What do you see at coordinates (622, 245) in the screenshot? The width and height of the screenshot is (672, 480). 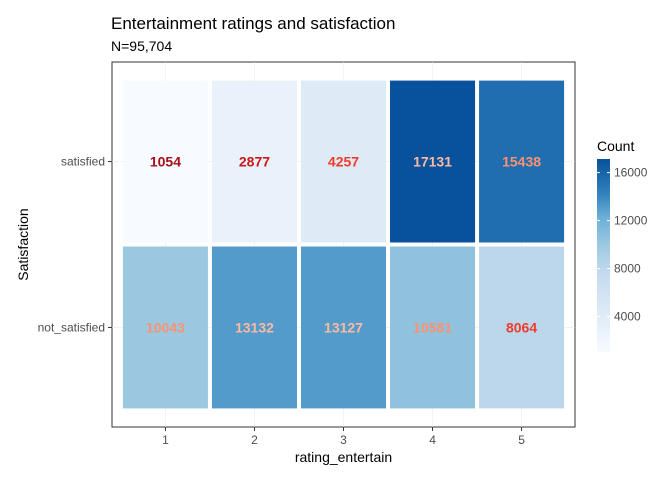 I see `legend-ticks: 4000 8000 12000 16000` at bounding box center [622, 245].